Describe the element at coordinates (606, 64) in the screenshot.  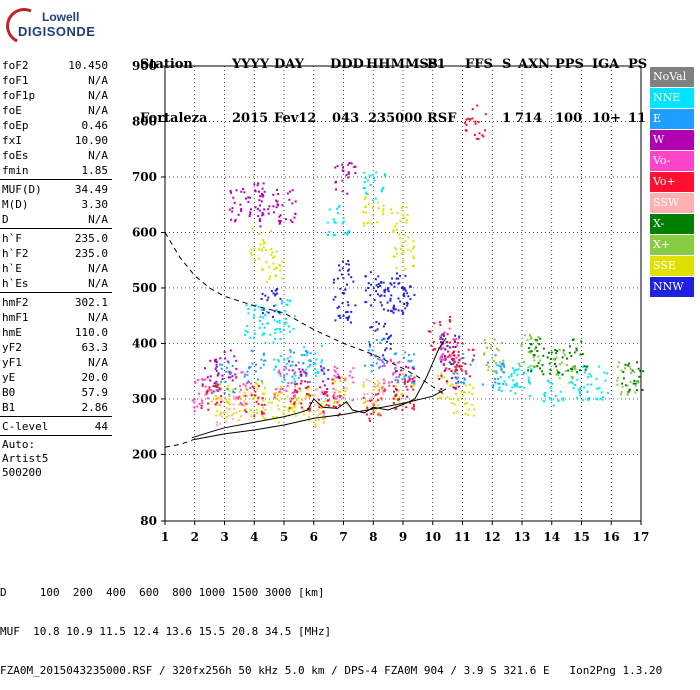
I see `header-label: IGA` at that location.